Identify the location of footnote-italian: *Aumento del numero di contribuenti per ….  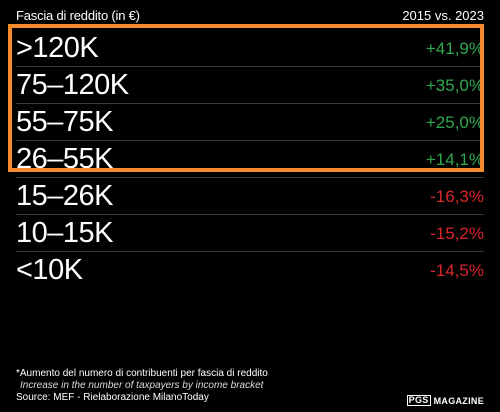
(142, 373).